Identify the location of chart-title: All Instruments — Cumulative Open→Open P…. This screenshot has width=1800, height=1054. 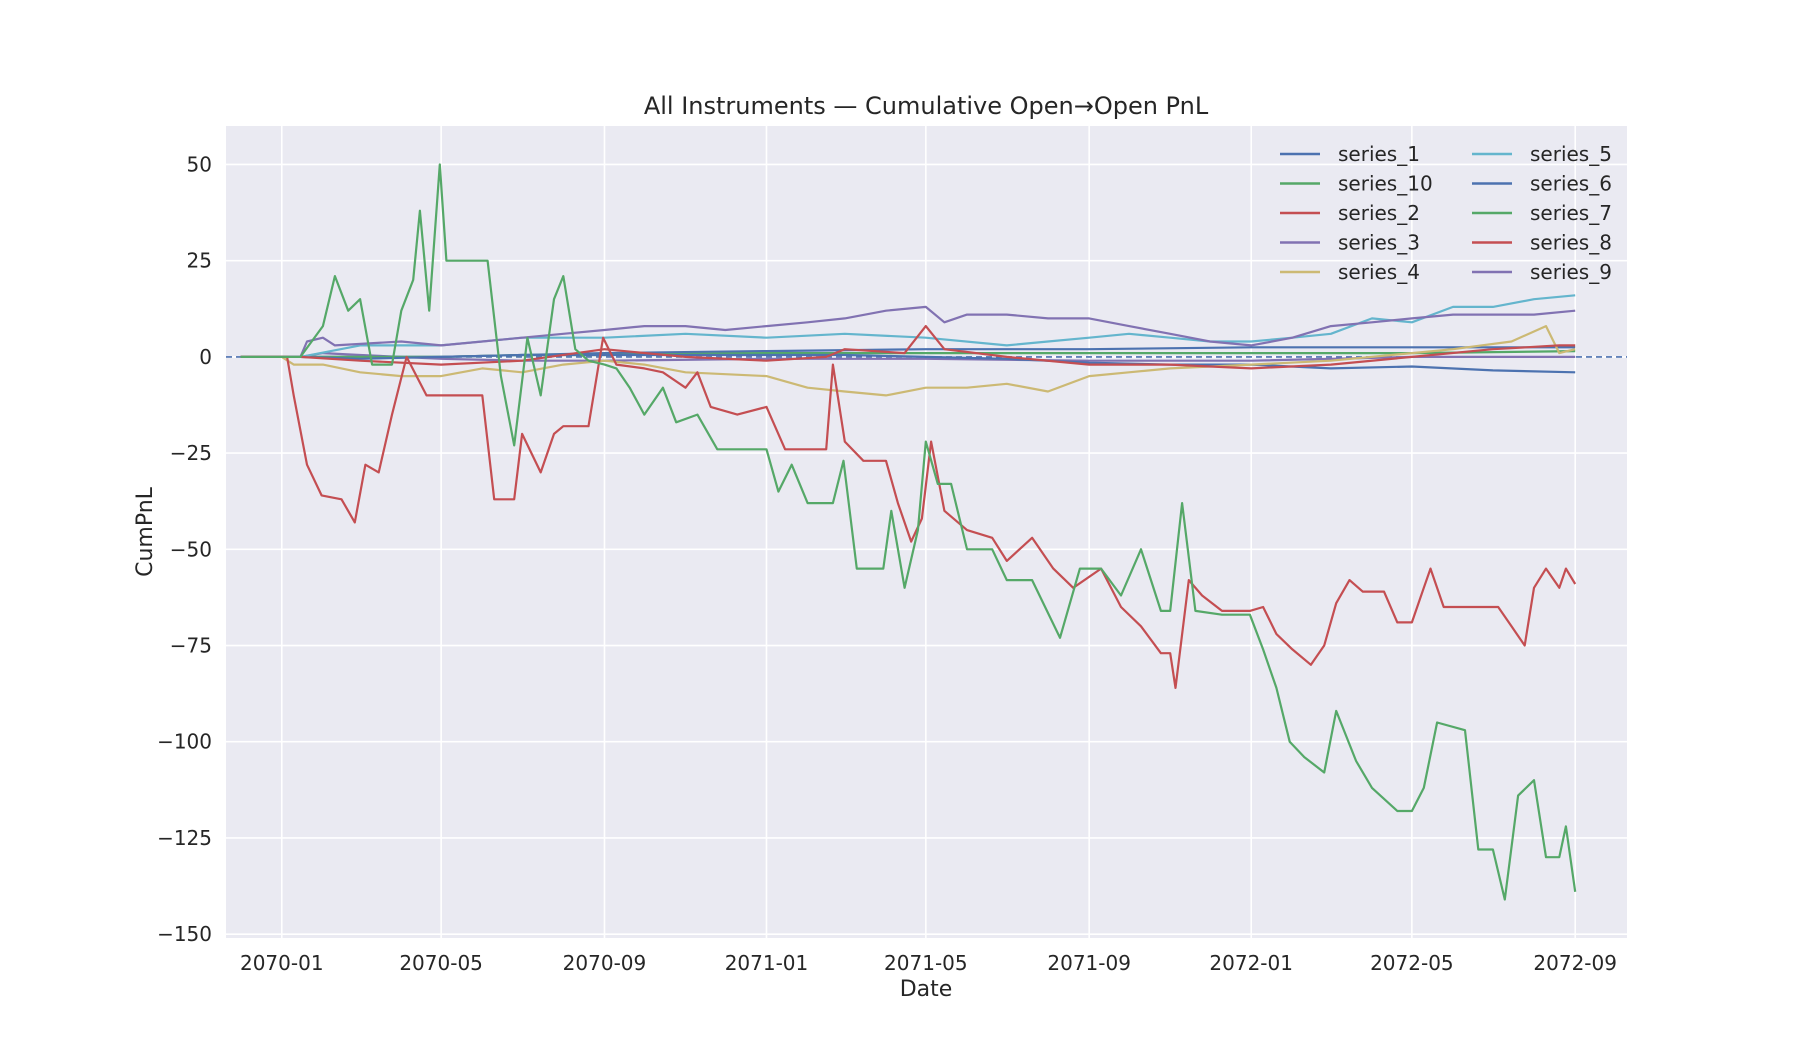
(926, 106).